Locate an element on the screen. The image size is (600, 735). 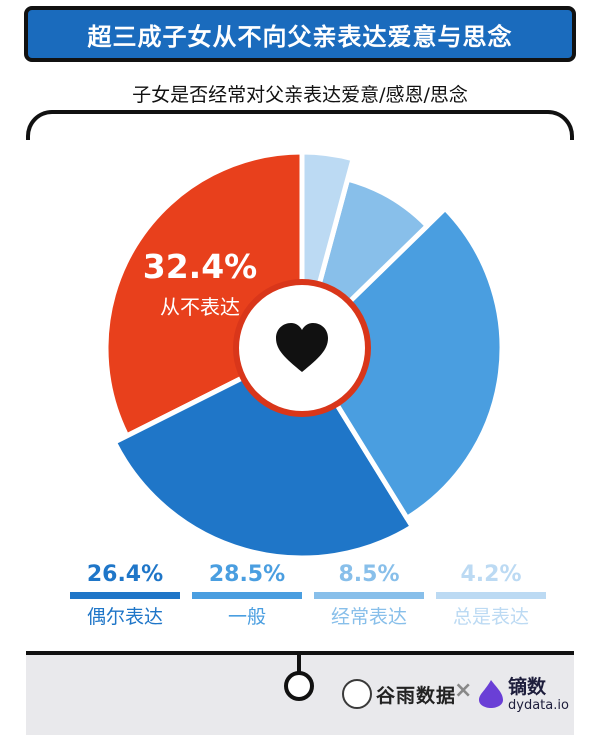
footer-divider is located at coordinates (300, 653).